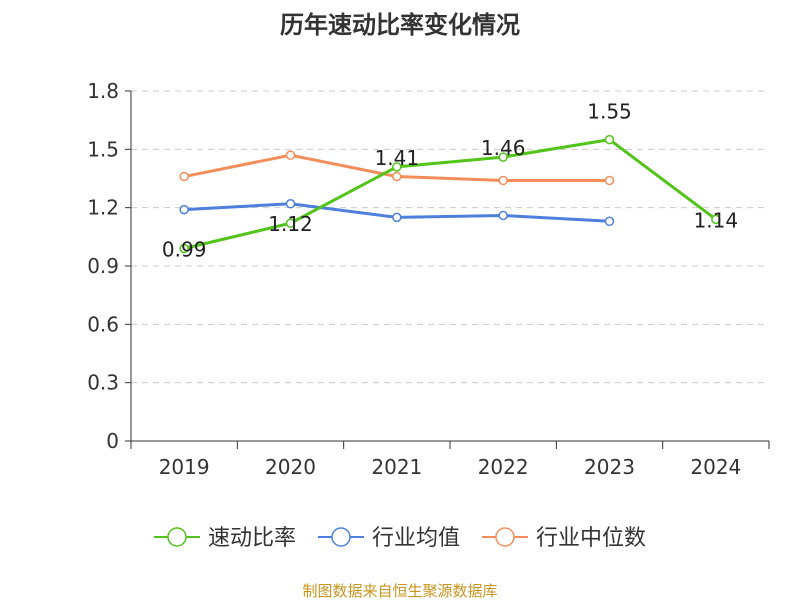  What do you see at coordinates (400, 25) in the screenshot?
I see `chart-title: 历年速动比率变化情况` at bounding box center [400, 25].